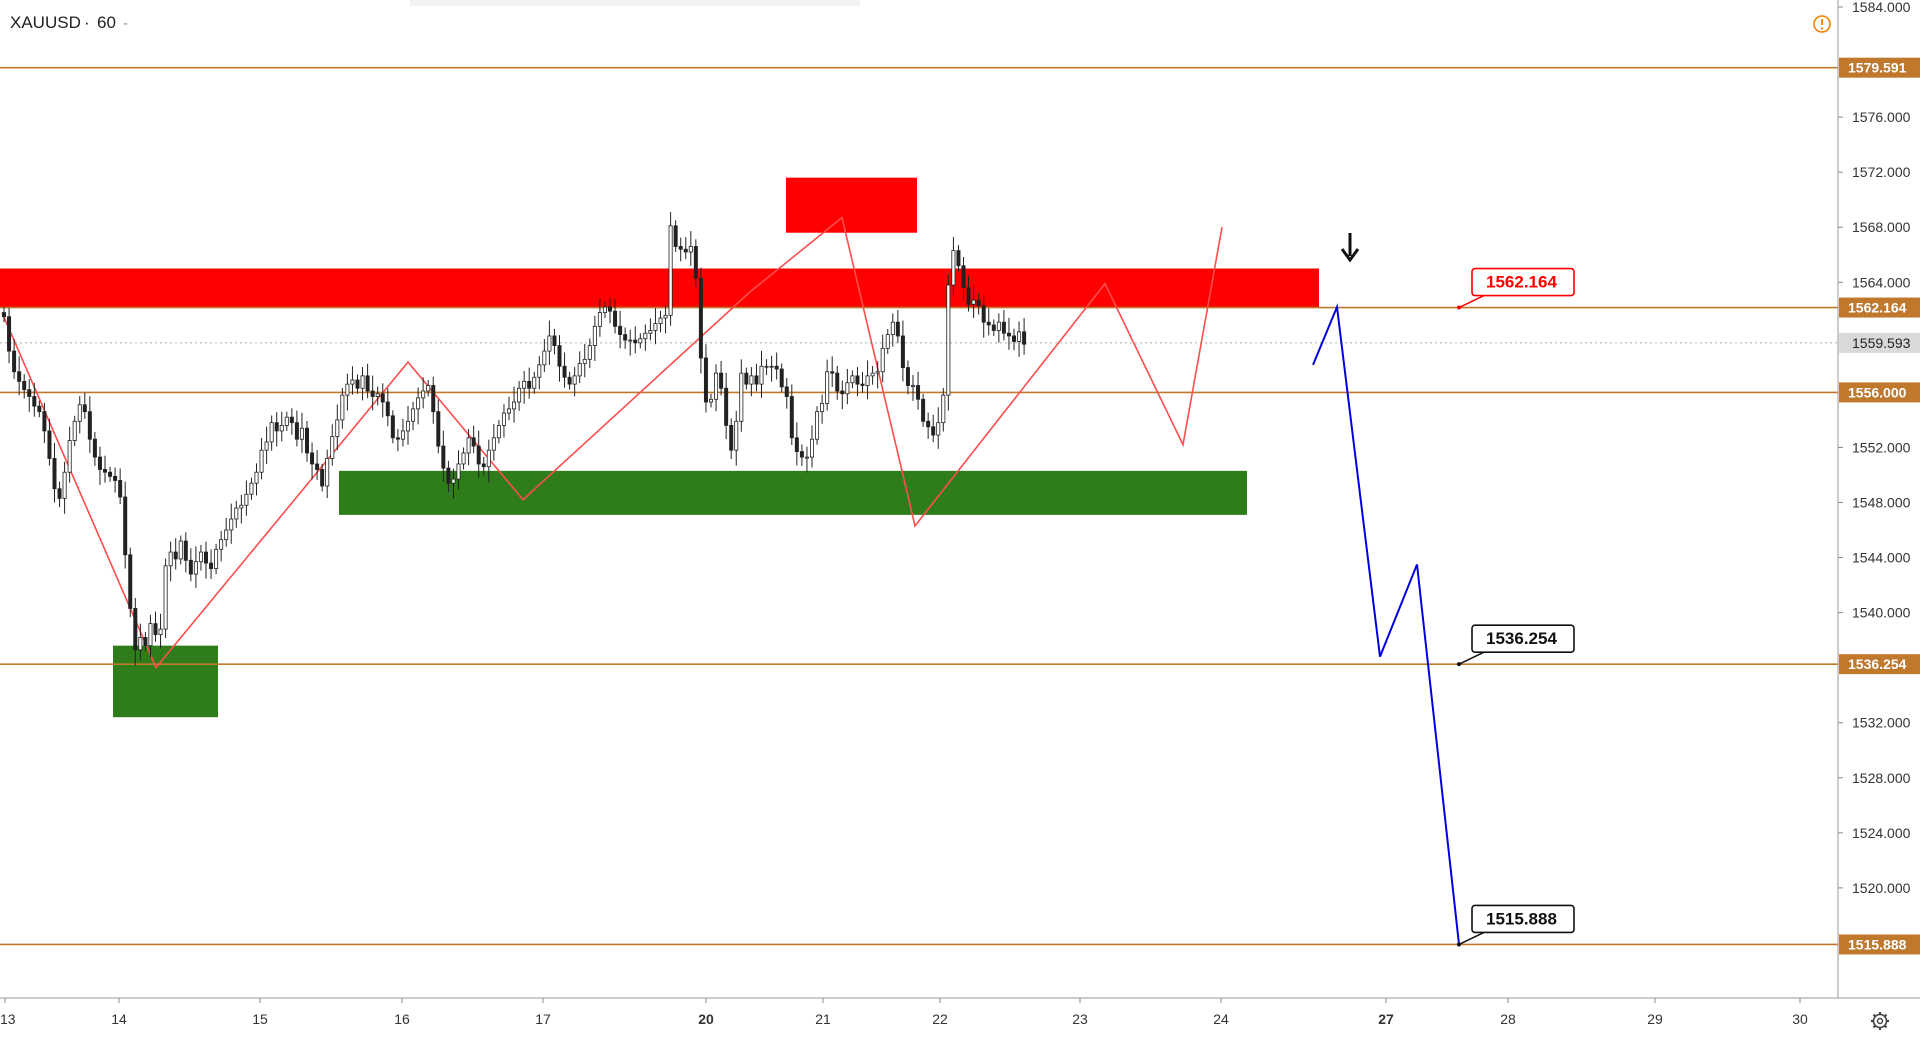 This screenshot has width=1920, height=1047. I want to click on price-callout: 1515.888, so click(1516, 925).